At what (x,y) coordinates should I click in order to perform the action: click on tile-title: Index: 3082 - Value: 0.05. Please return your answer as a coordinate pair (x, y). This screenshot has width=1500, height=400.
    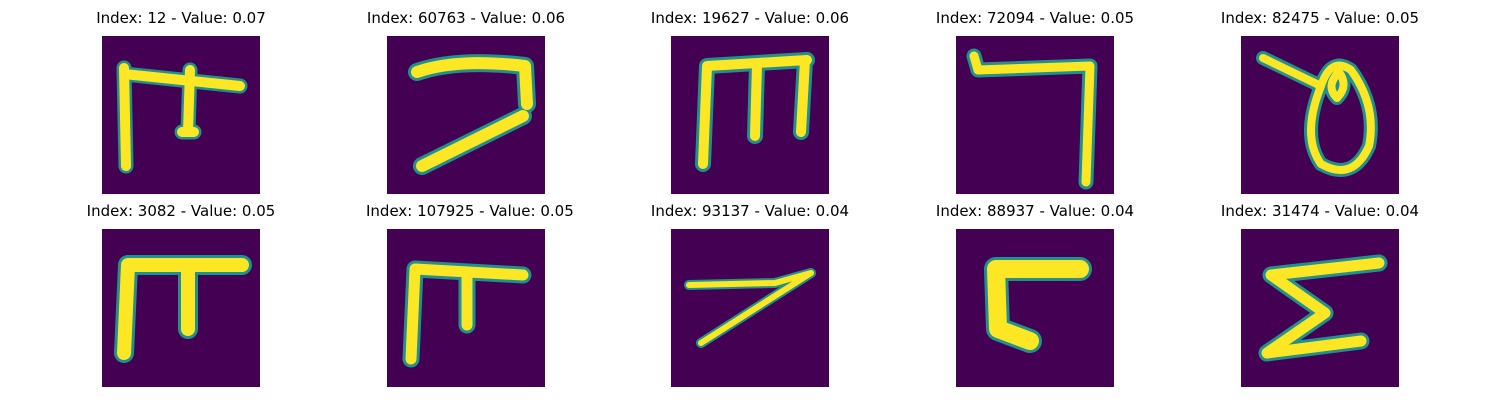
    Looking at the image, I should click on (181, 211).